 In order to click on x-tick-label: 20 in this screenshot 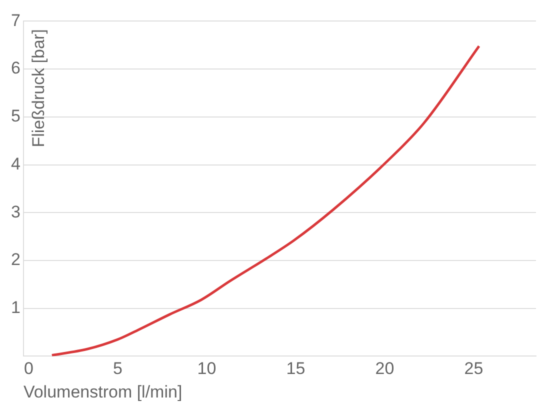, I will do `click(384, 368)`.